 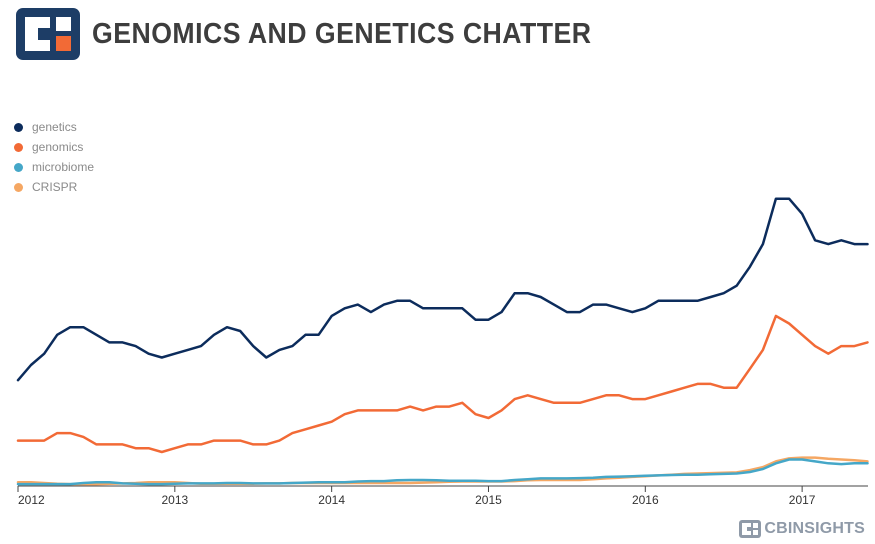 What do you see at coordinates (174, 500) in the screenshot?
I see `x-tick-label-2013: 2013` at bounding box center [174, 500].